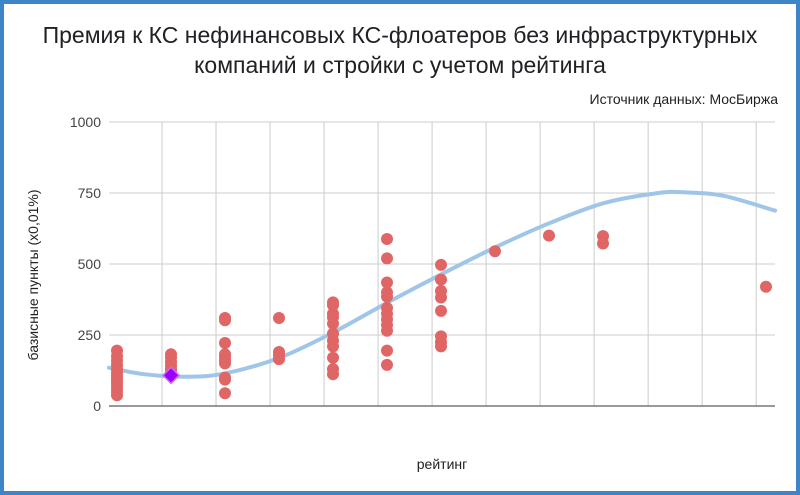 The width and height of the screenshot is (800, 495). I want to click on y-axis-label: базисные пункты (x0,01%), so click(33, 274).